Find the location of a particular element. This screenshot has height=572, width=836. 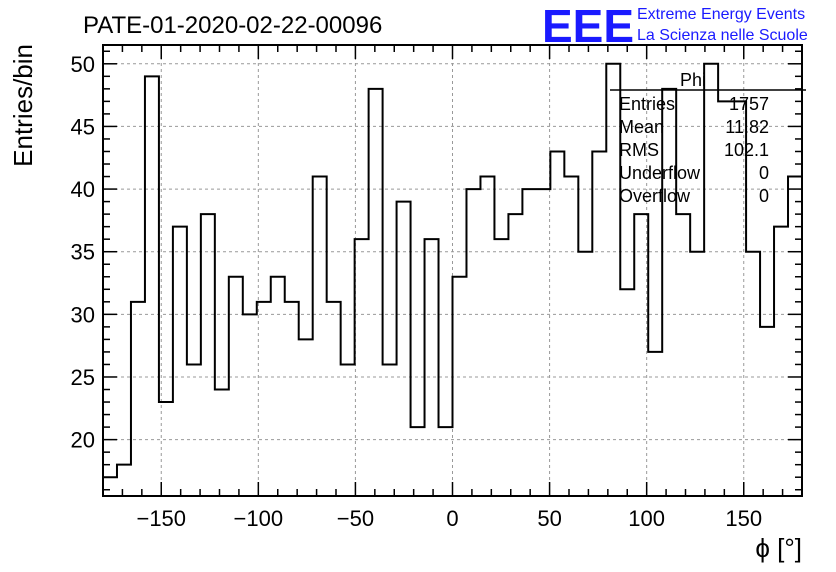

stats-value-underflow: 0 is located at coordinates (764, 173).